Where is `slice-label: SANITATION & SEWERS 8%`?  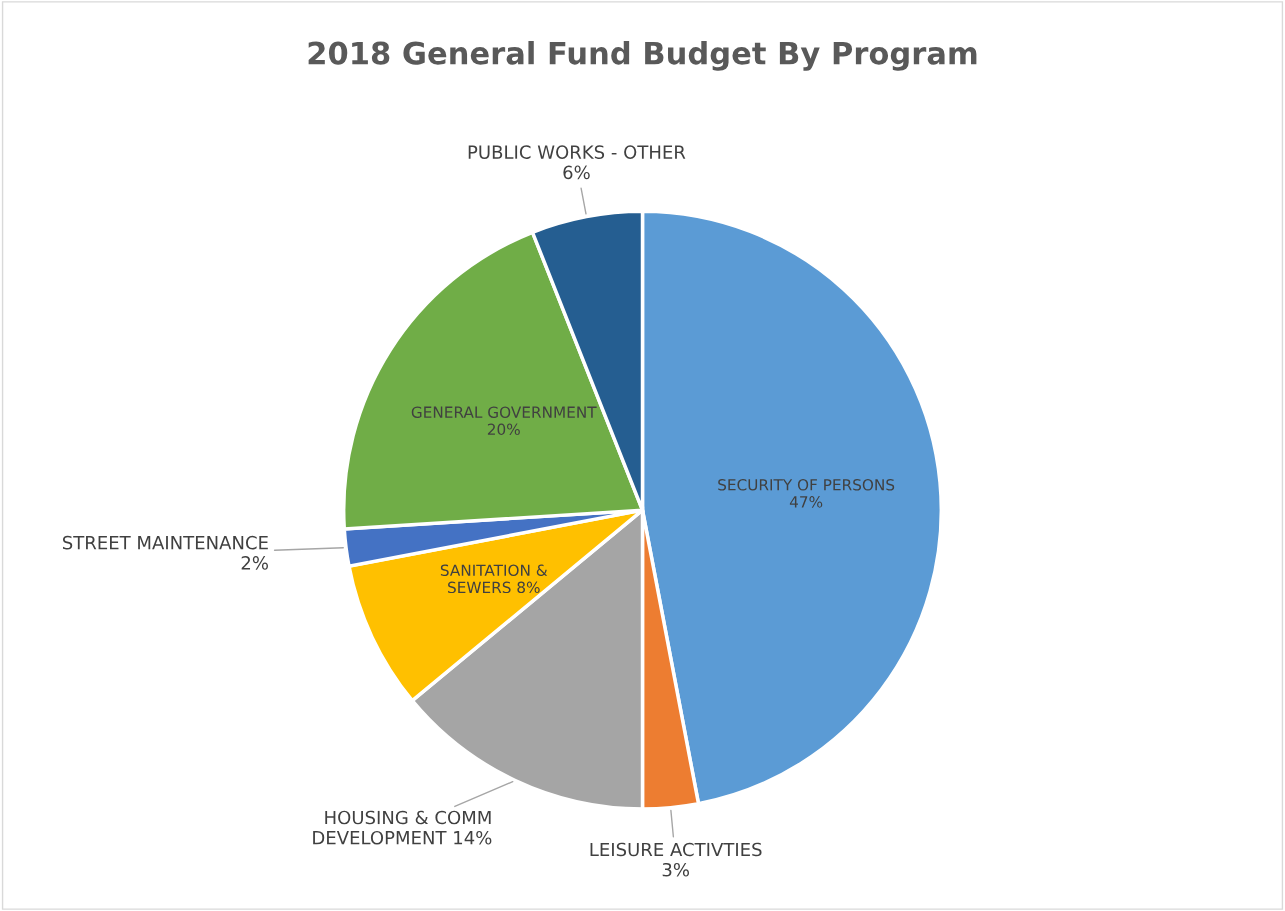
slice-label: SANITATION & SEWERS 8% is located at coordinates (494, 579).